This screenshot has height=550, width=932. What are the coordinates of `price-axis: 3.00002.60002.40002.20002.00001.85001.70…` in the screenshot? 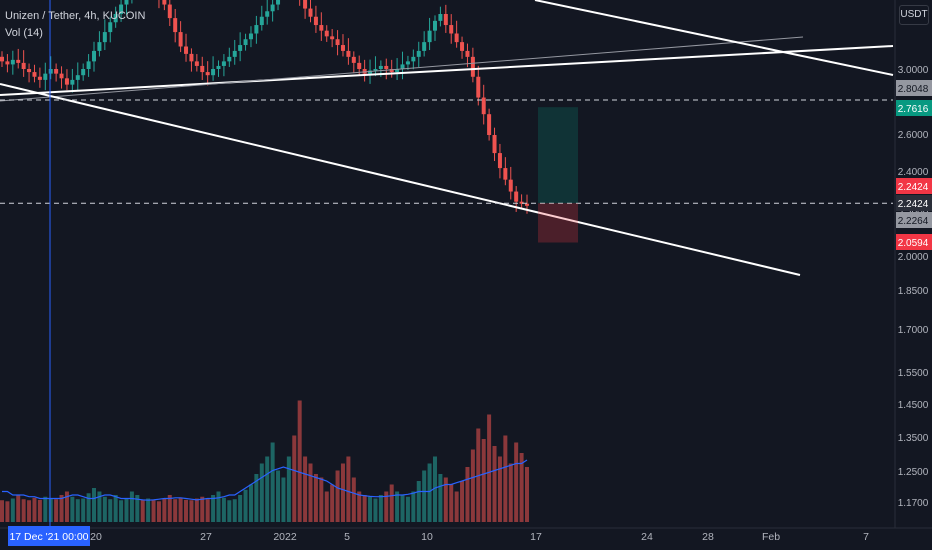 It's located at (911, 264).